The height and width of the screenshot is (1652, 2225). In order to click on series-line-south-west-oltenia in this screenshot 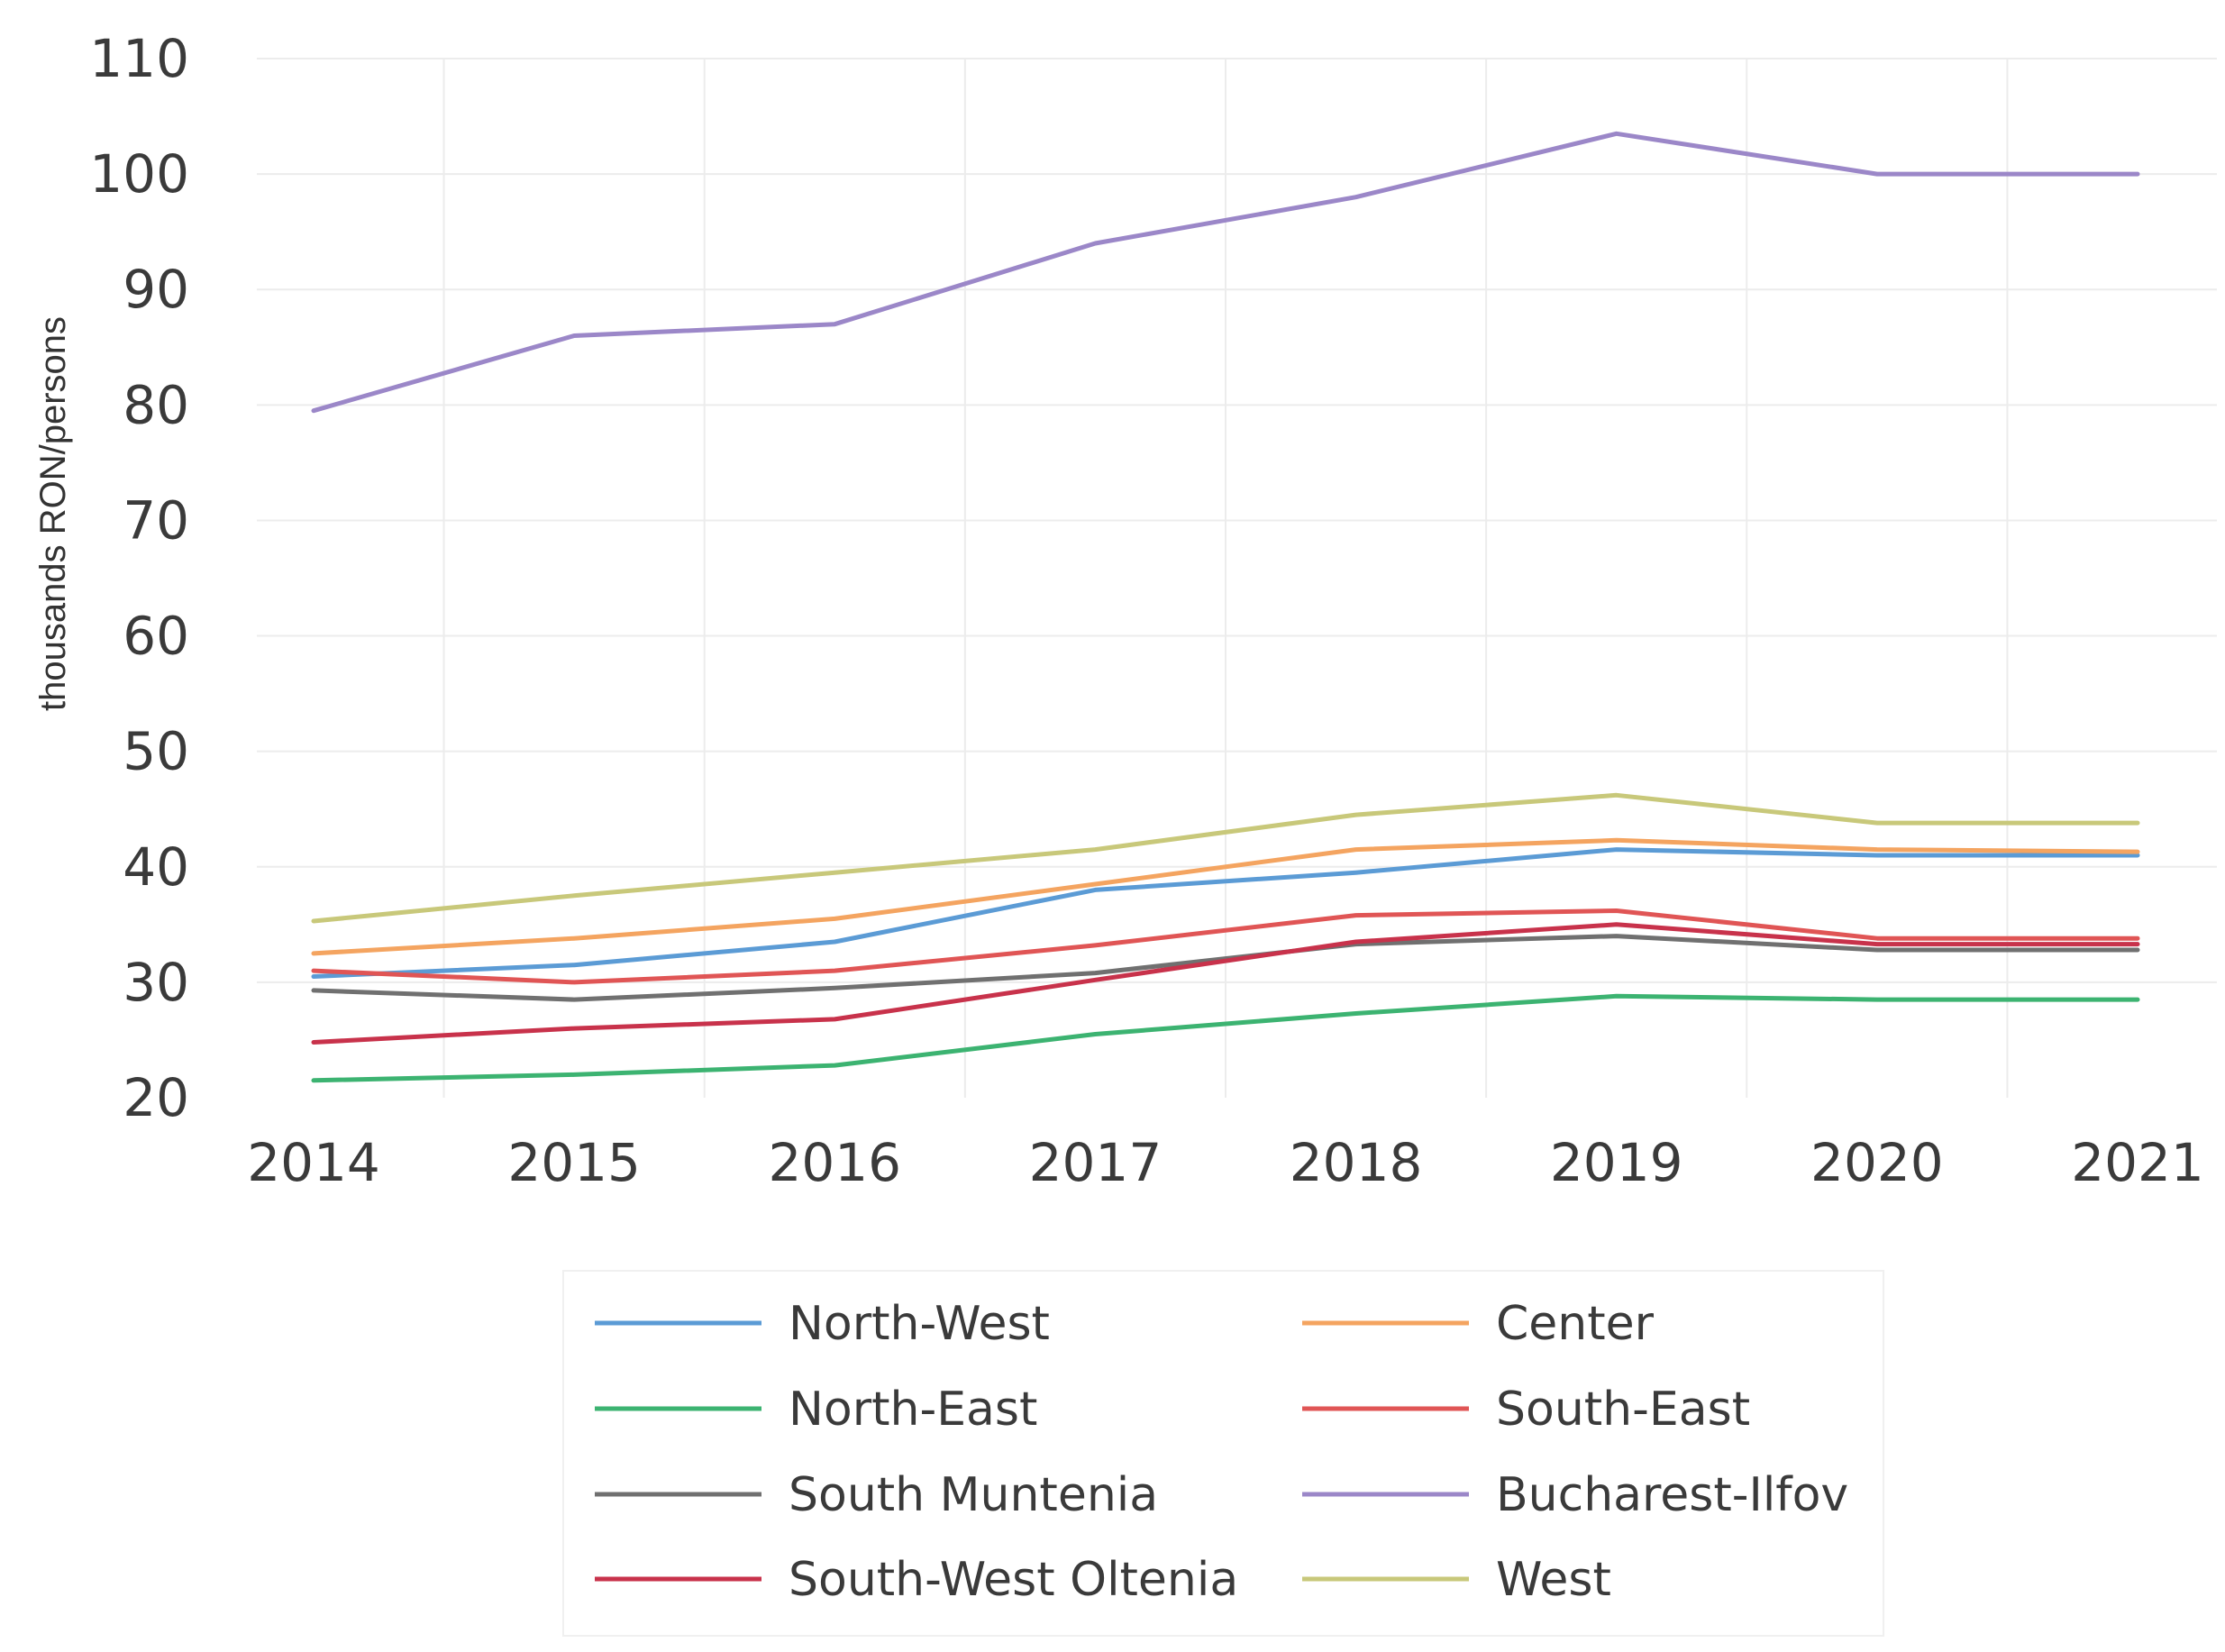, I will do `click(1226, 983)`.